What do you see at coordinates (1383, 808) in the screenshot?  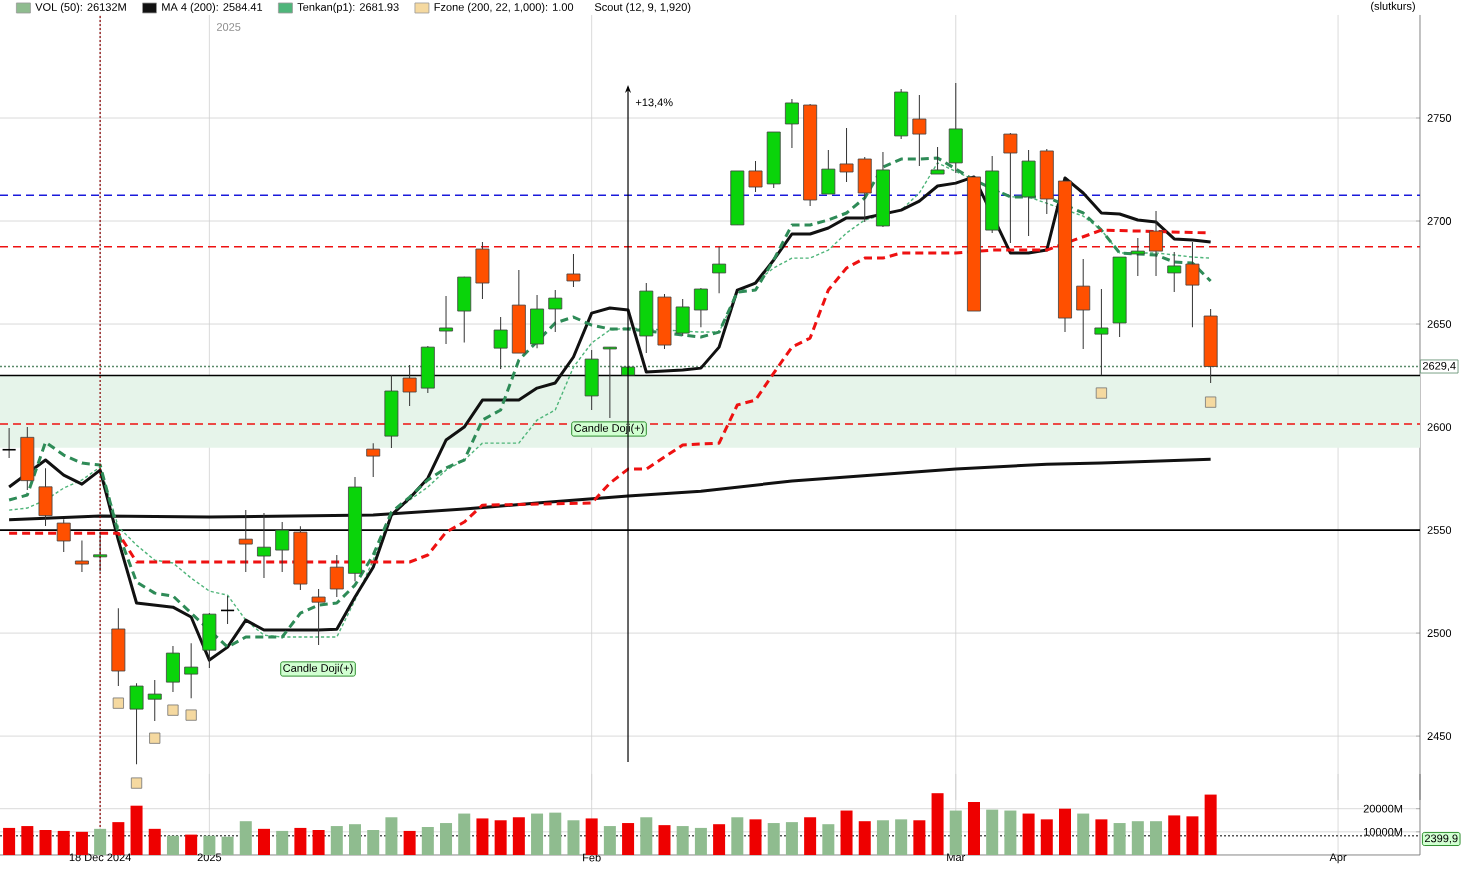 I see `y-tick-label: 20000M` at bounding box center [1383, 808].